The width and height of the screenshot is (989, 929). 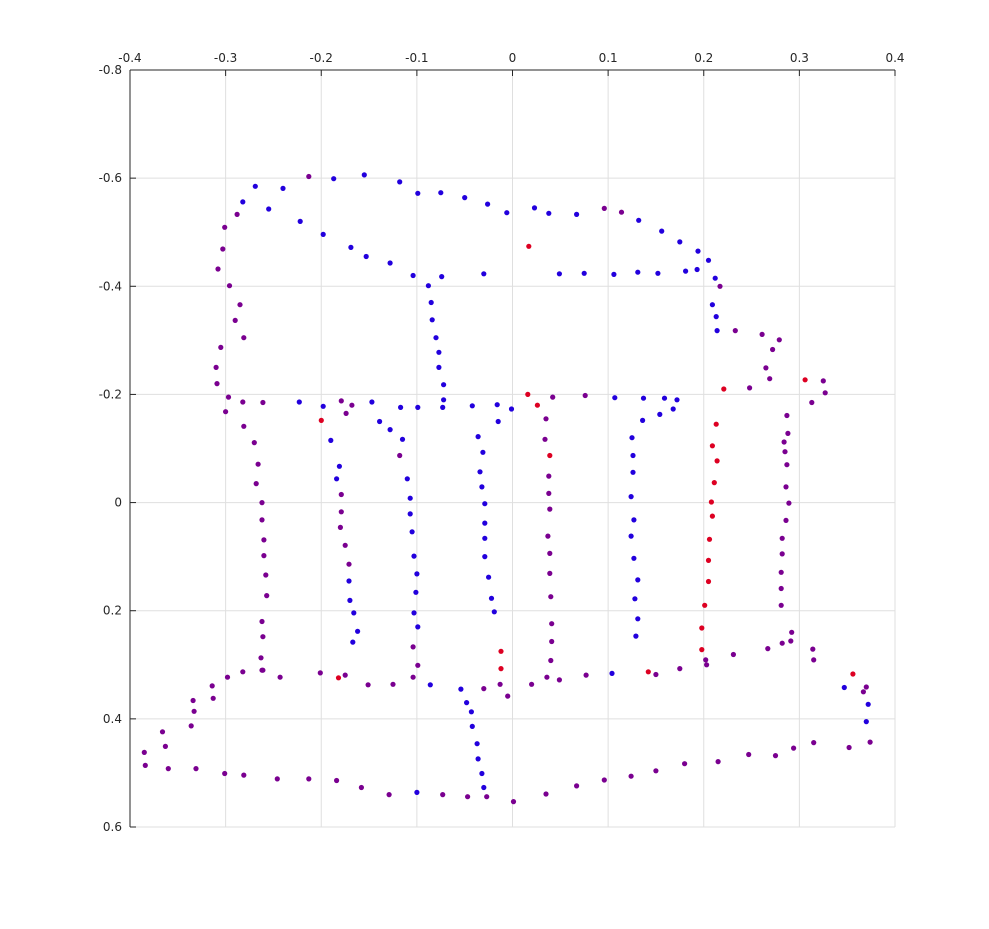 What do you see at coordinates (112, 611) in the screenshot?
I see `y-tick-label: 0.2` at bounding box center [112, 611].